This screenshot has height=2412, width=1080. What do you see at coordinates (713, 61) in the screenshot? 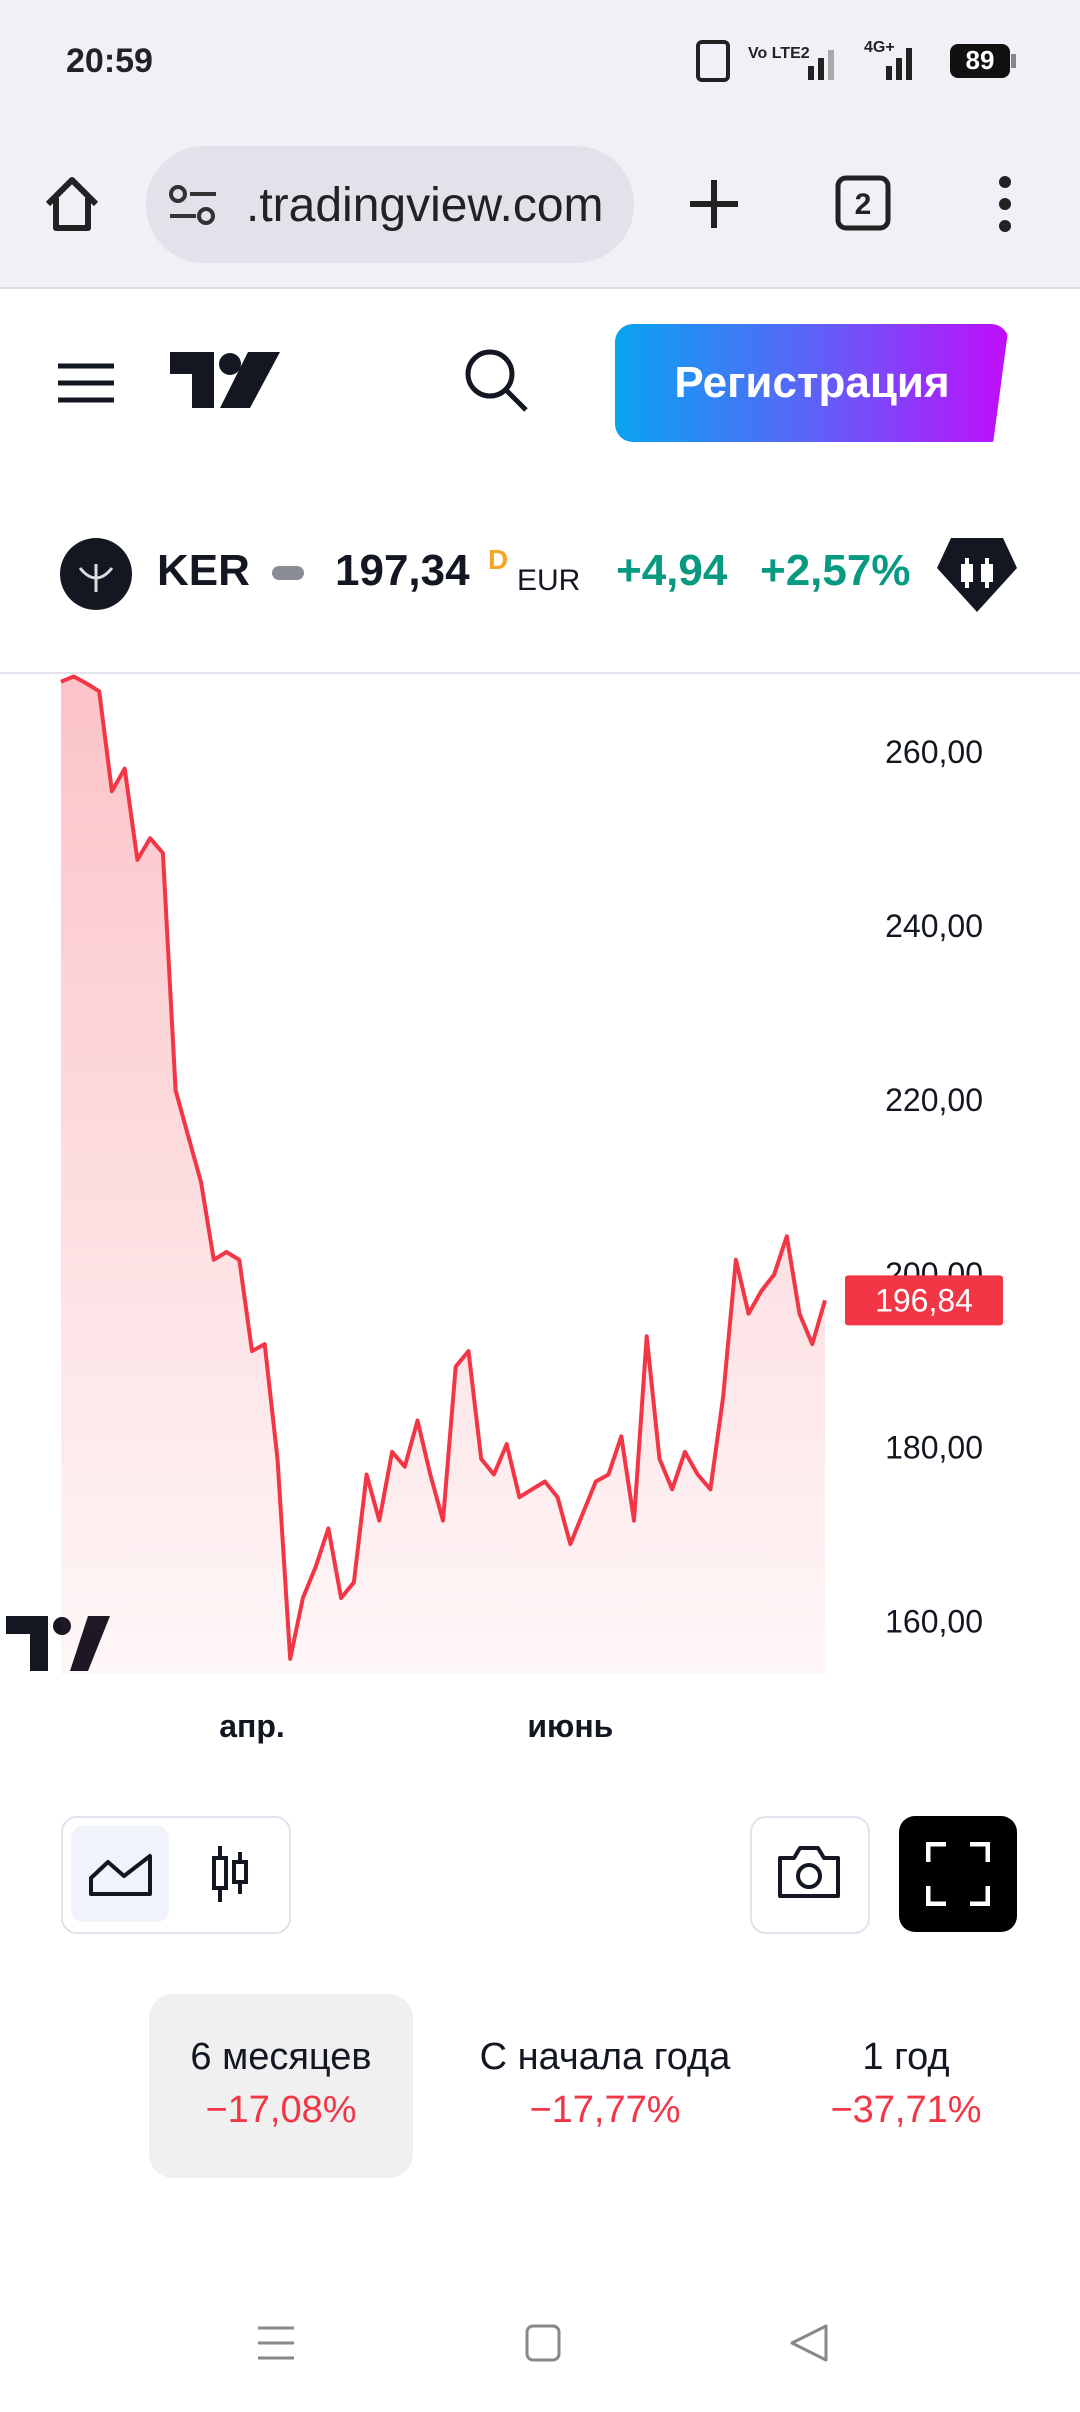
I see `nfc-icon` at bounding box center [713, 61].